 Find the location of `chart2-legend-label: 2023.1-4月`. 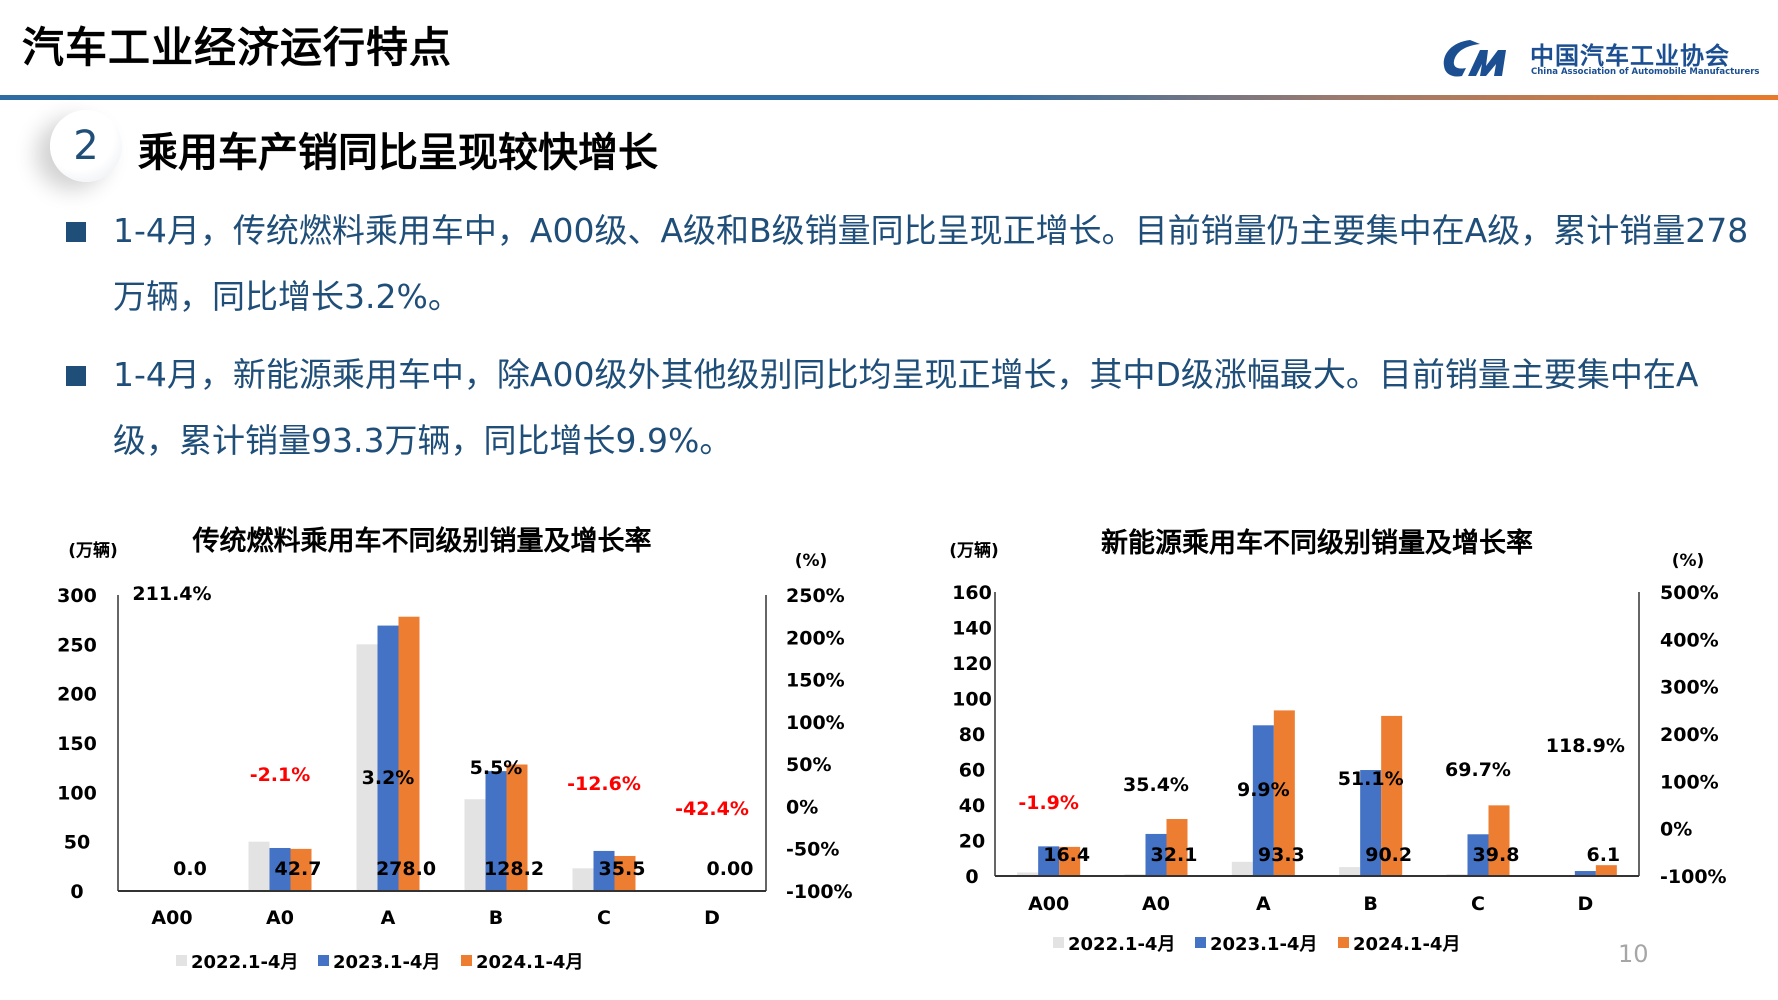

chart2-legend-label: 2023.1-4月 is located at coordinates (1263, 944).